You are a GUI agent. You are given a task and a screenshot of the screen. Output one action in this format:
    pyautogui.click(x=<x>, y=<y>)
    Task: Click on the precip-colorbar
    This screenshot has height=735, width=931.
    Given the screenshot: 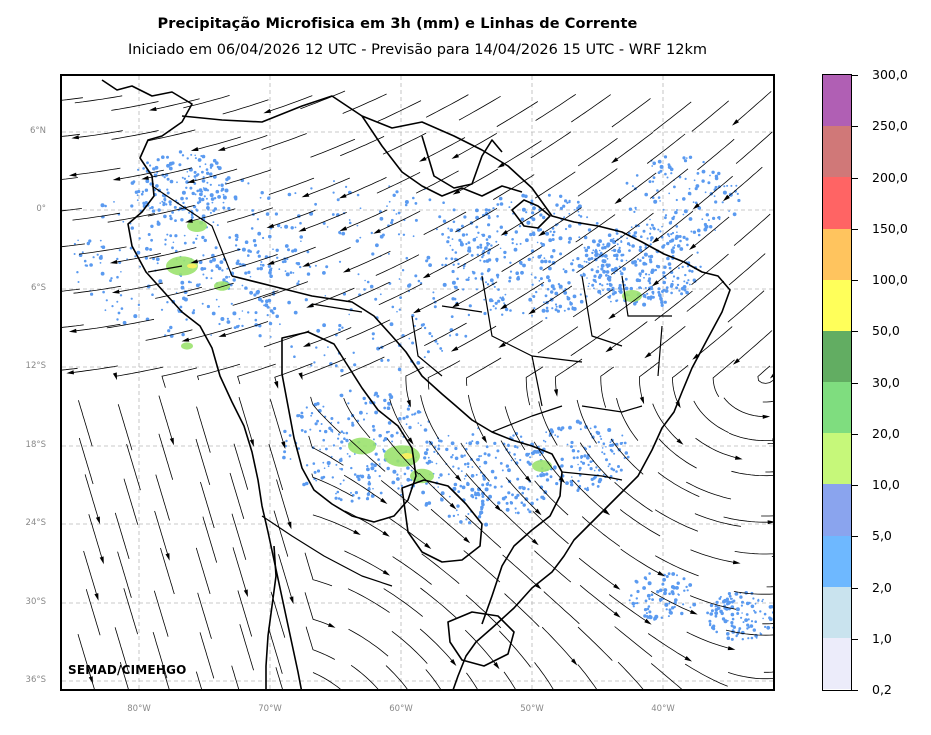 What is the action you would take?
    pyautogui.click(x=837, y=382)
    